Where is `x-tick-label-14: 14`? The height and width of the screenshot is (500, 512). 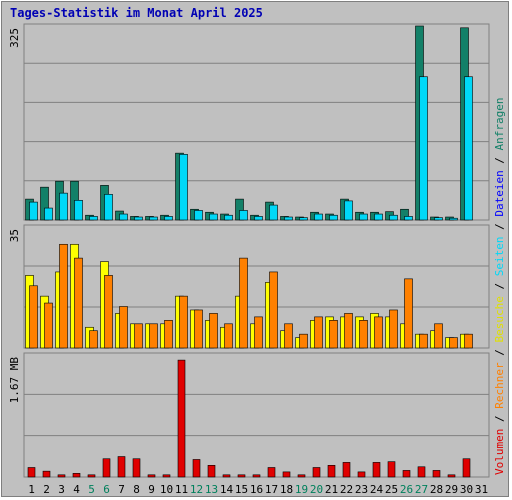 x-tick-label-14: 14 is located at coordinates (227, 489).